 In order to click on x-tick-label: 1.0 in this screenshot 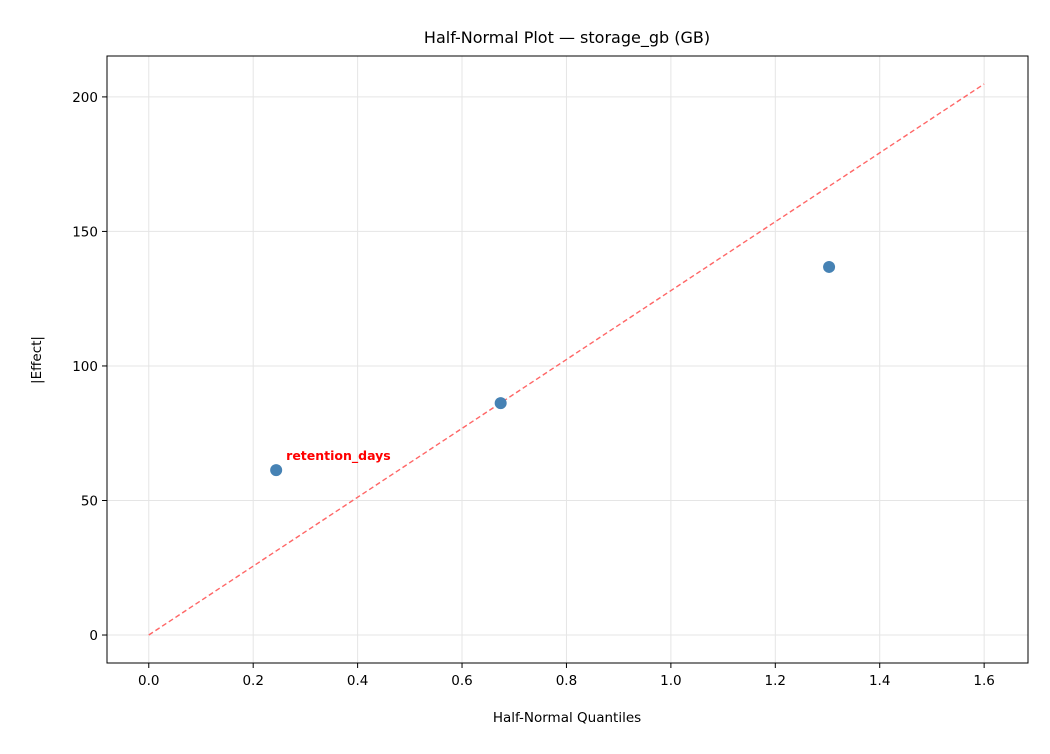, I will do `click(670, 681)`.